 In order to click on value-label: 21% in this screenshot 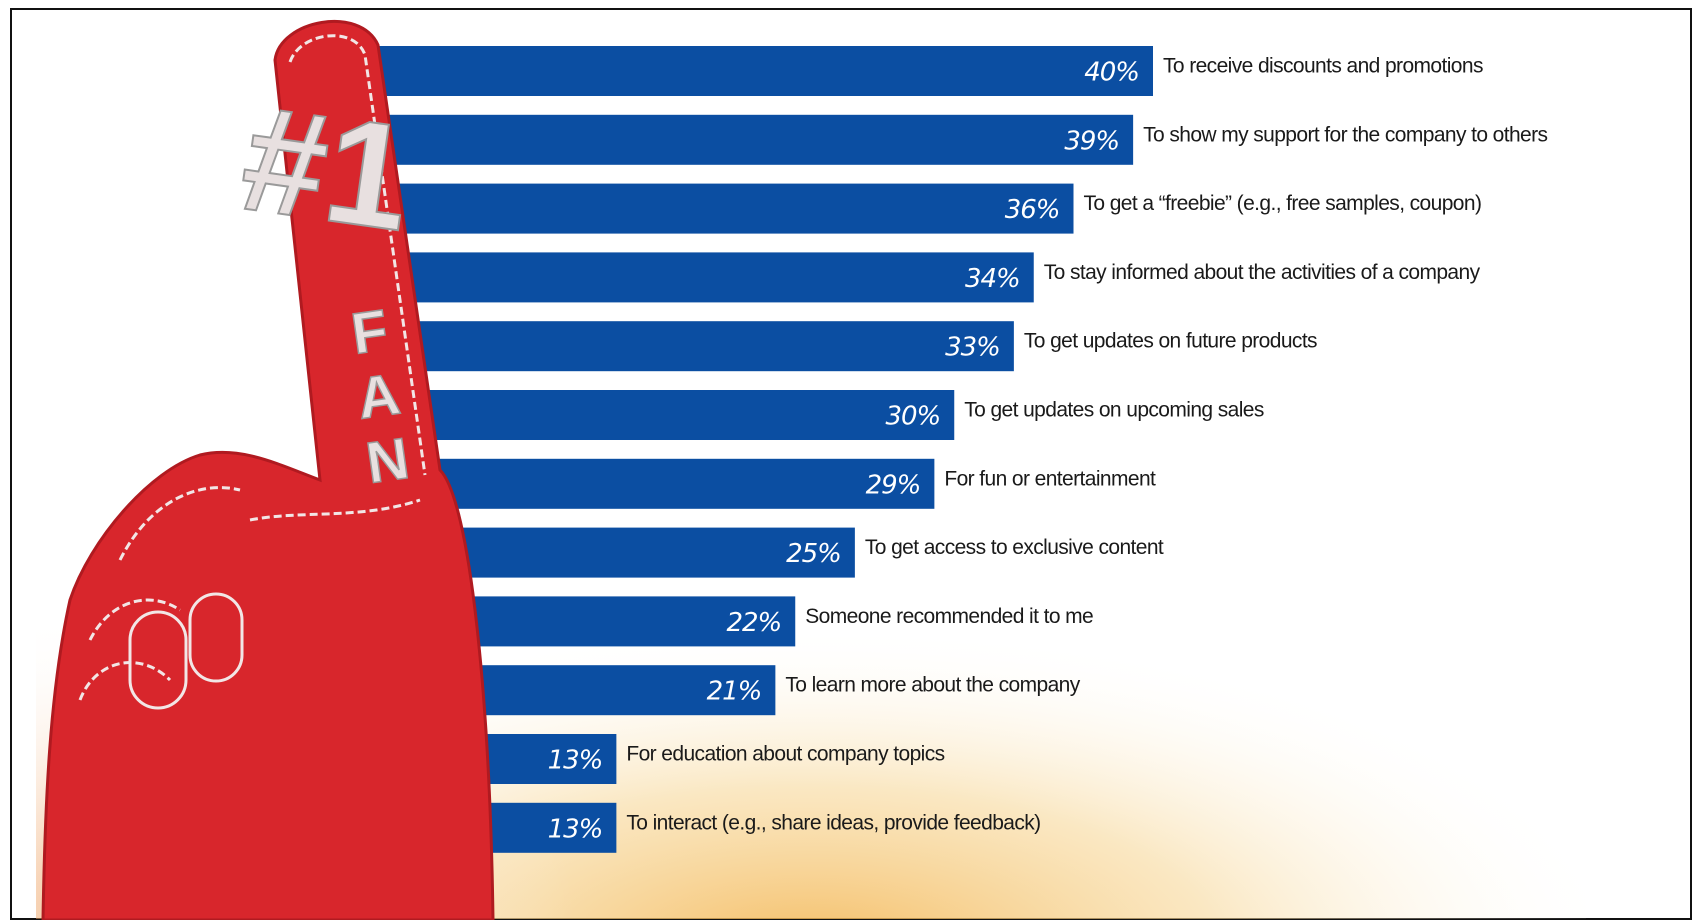, I will do `click(734, 692)`.